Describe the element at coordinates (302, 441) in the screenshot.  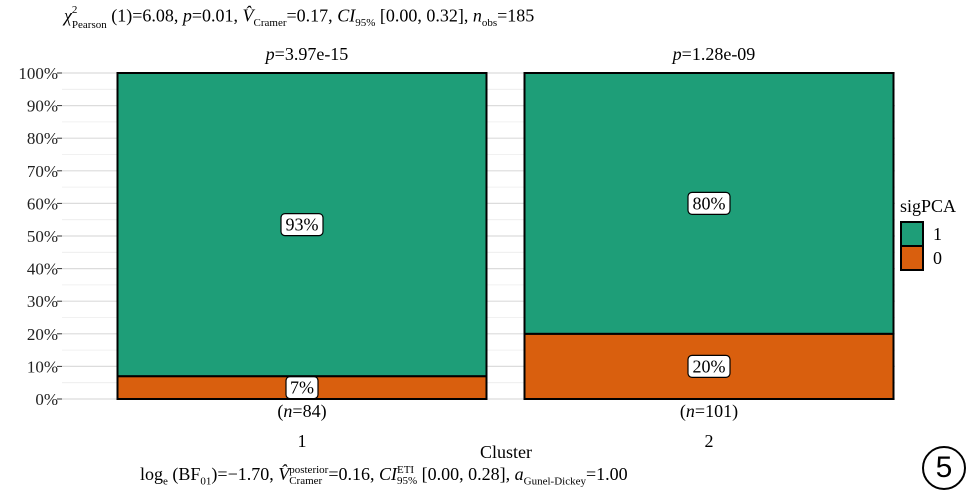
I see `x-tick-label: 1` at that location.